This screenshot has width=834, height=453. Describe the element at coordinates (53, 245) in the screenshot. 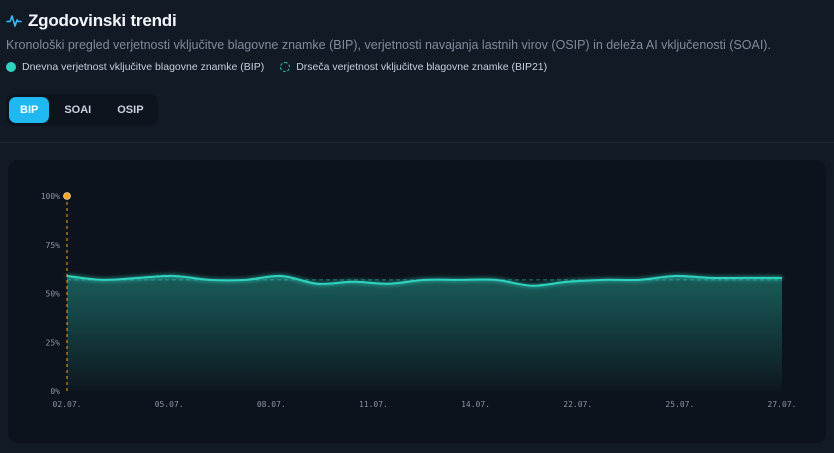

I see `y-tick-label: 75%` at that location.